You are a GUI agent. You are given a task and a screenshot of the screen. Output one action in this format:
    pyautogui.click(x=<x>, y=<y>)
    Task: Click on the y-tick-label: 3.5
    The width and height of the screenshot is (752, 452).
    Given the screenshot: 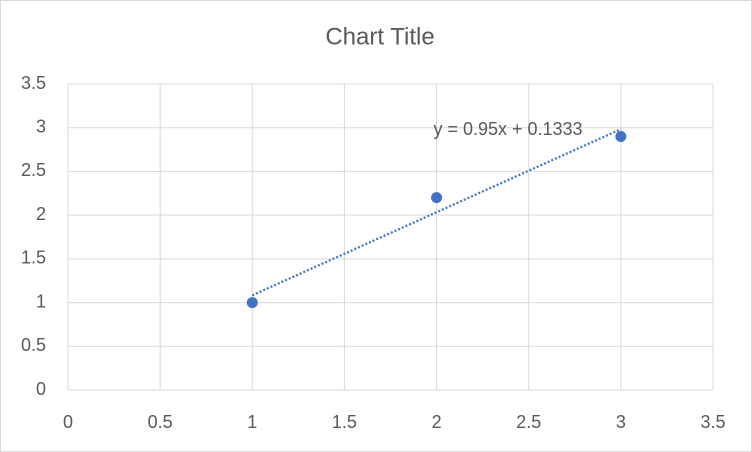 What is the action you would take?
    pyautogui.click(x=33, y=83)
    